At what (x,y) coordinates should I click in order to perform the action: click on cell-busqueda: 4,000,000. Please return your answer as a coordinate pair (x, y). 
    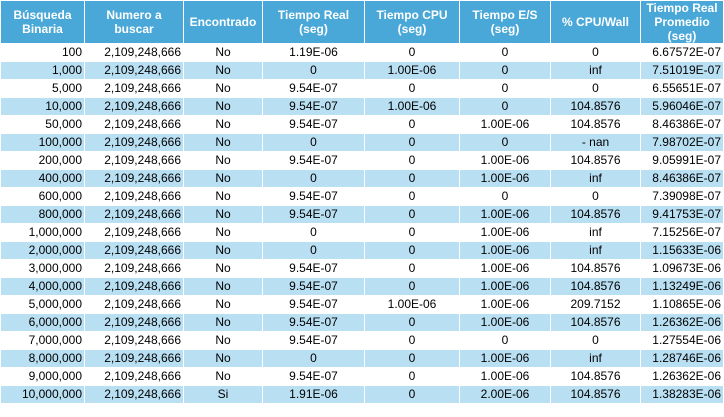
    Looking at the image, I should click on (42, 286).